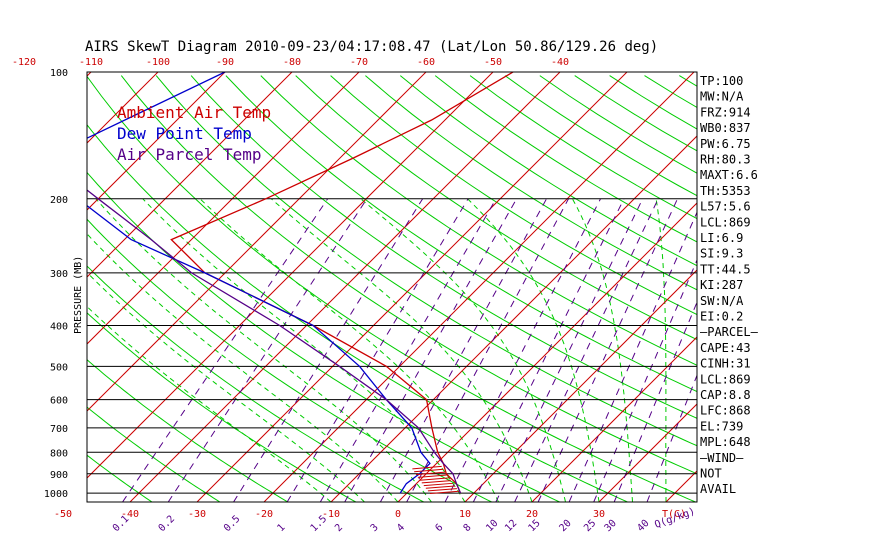 Image resolution: width=870 pixels, height=560 pixels. Describe the element at coordinates (493, 62) in the screenshot. I see `top-temp-tick-label: -50` at that location.